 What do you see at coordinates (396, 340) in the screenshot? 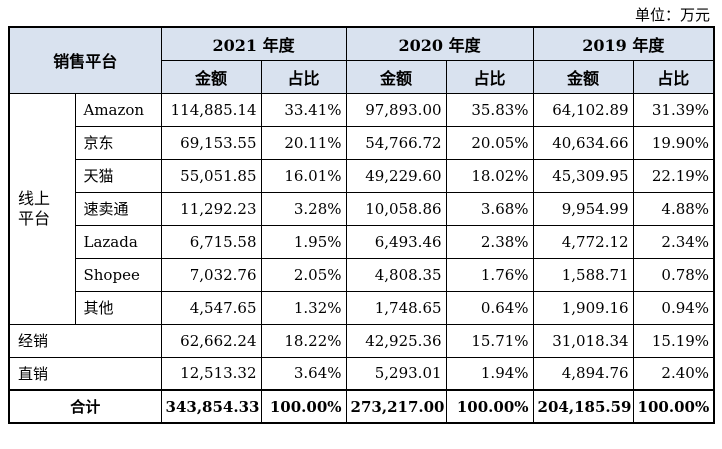
I see `value-cell: 42,925.36` at bounding box center [396, 340].